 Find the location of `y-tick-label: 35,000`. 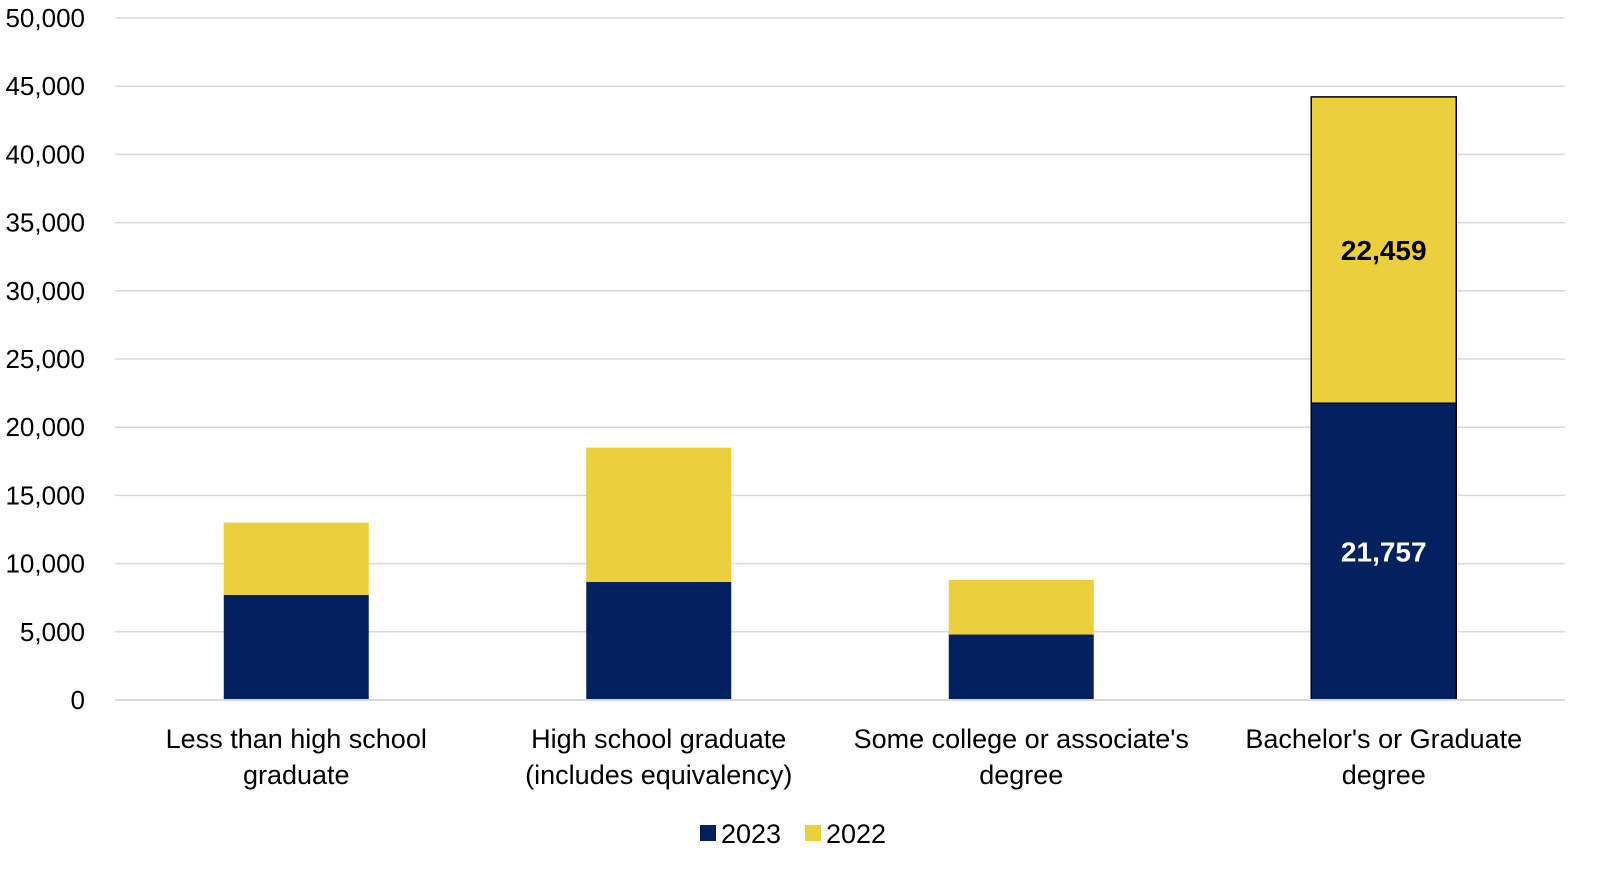

y-tick-label: 35,000 is located at coordinates (45, 223).